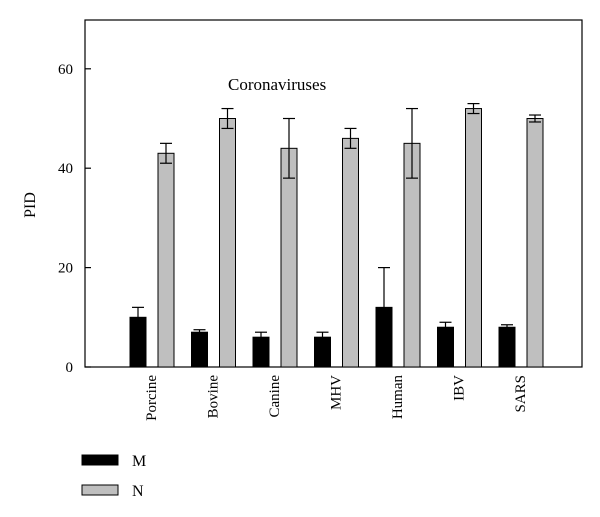  I want to click on x-tick-label: Bovine, so click(214, 397).